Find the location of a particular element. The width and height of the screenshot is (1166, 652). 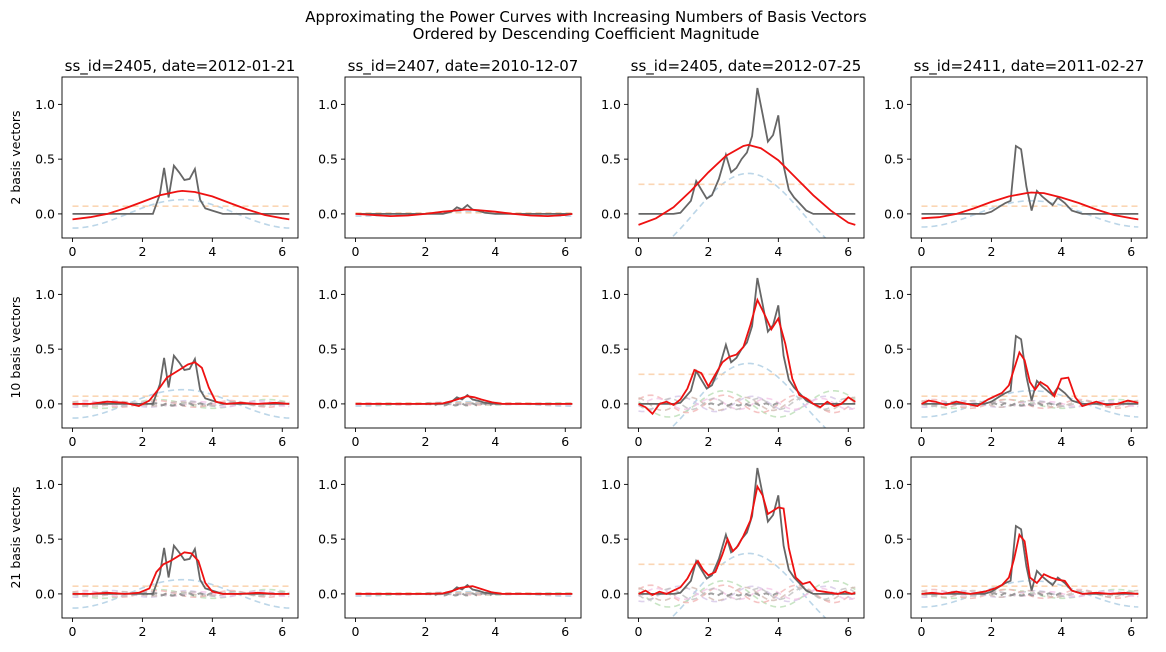

subplot-r2-c2: 0 2 4 6 0.0 0.5 1.0 is located at coordinates (733, 547).